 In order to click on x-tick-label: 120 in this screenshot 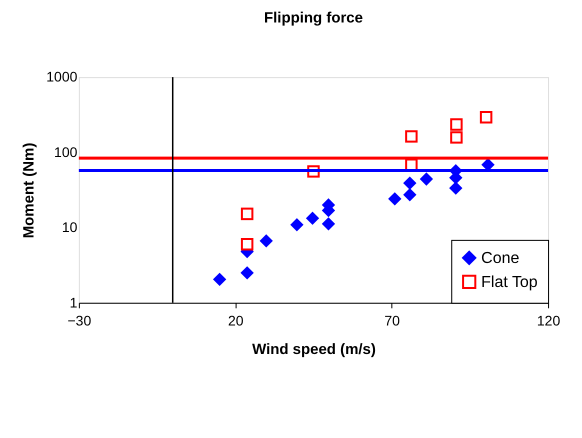, I will do `click(548, 320)`.